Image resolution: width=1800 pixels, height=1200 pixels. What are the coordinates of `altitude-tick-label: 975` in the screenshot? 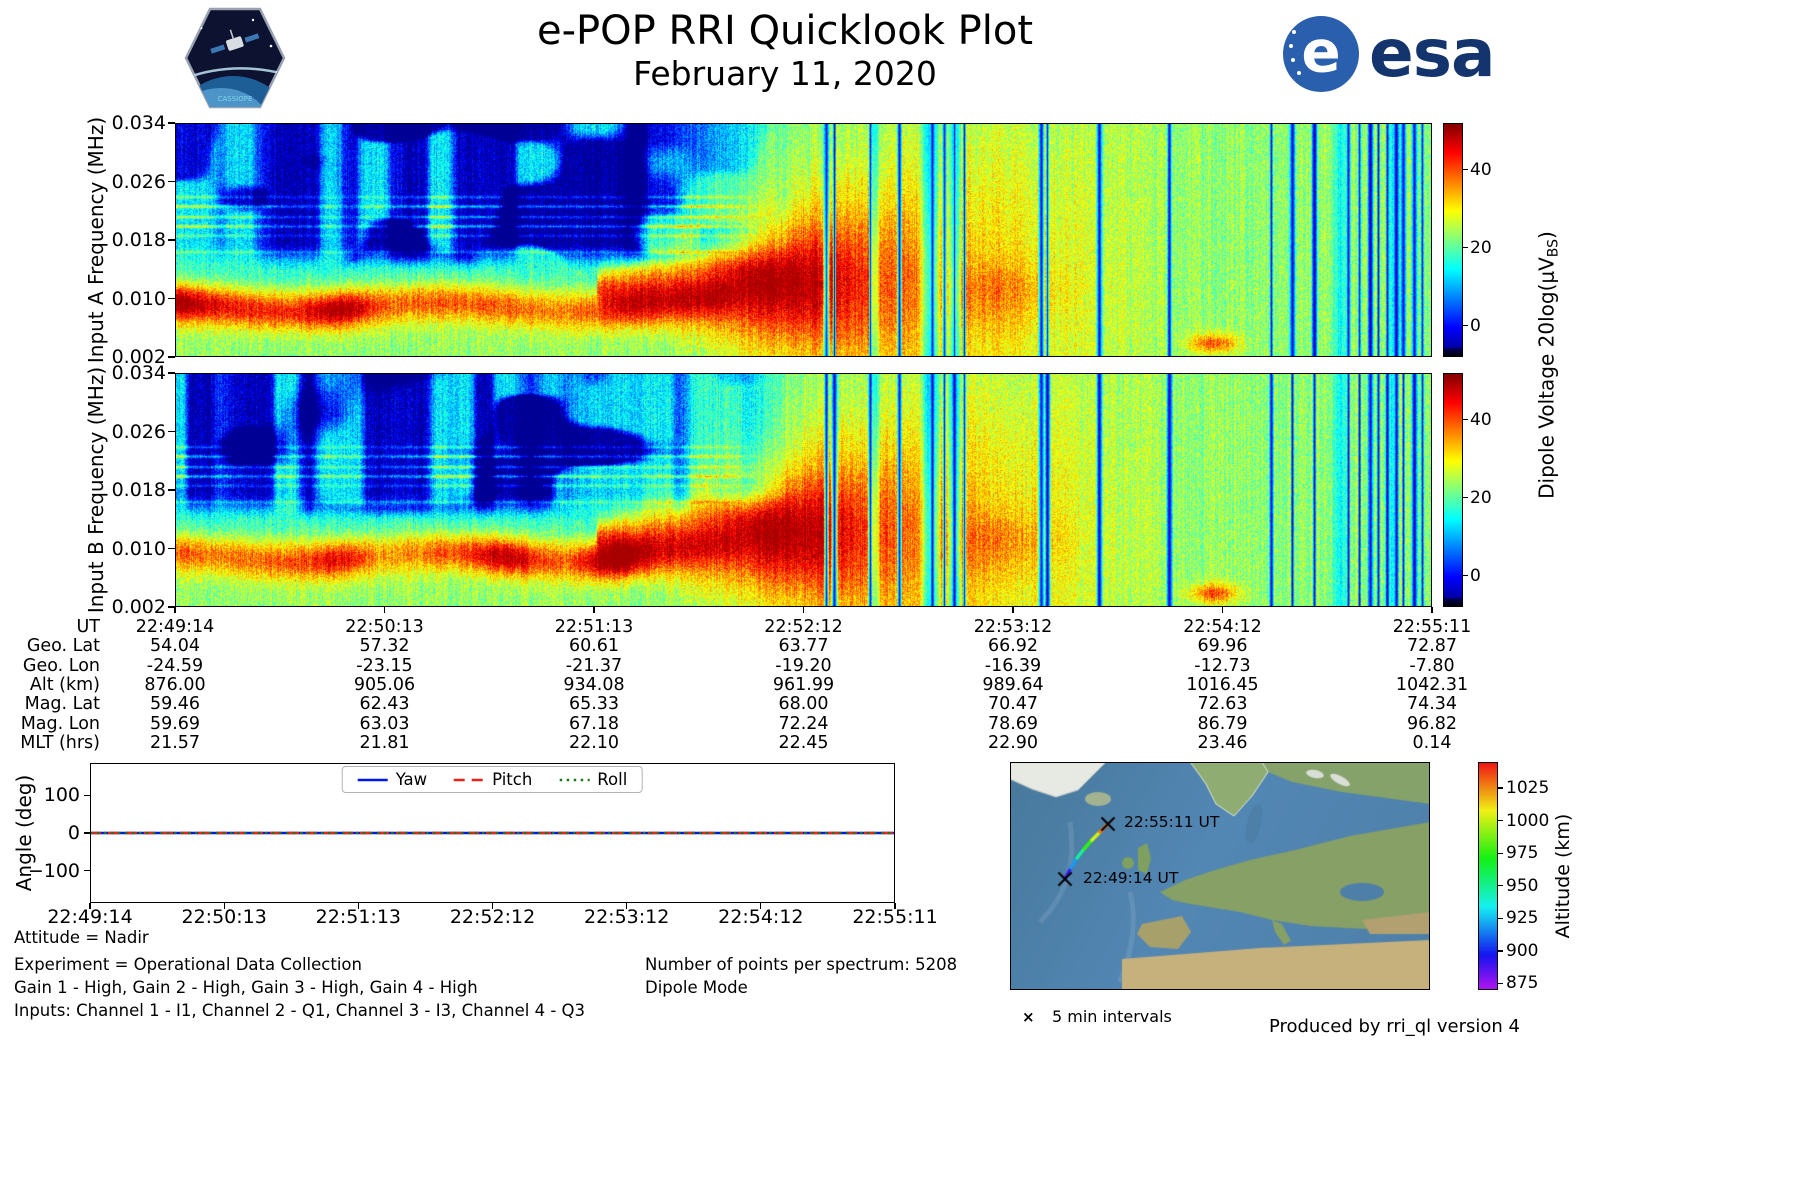 It's located at (1522, 853).